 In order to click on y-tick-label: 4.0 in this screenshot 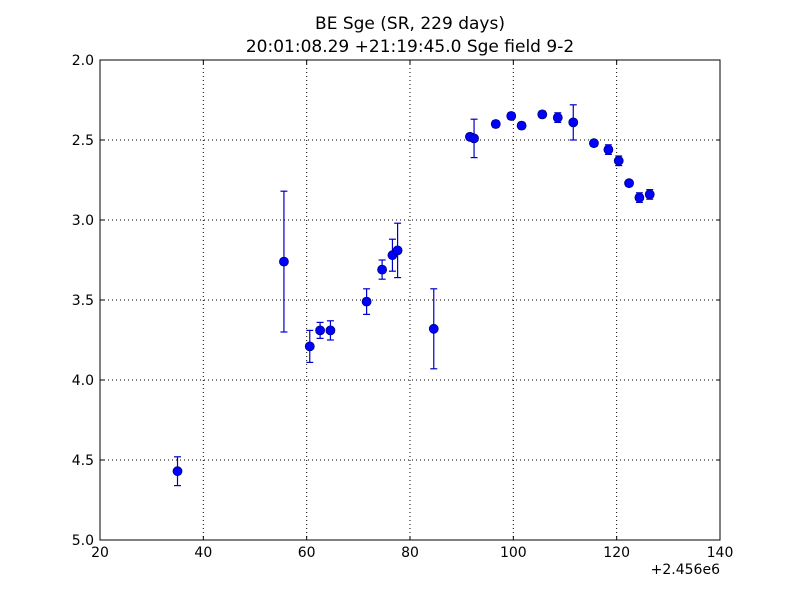, I will do `click(83, 381)`.